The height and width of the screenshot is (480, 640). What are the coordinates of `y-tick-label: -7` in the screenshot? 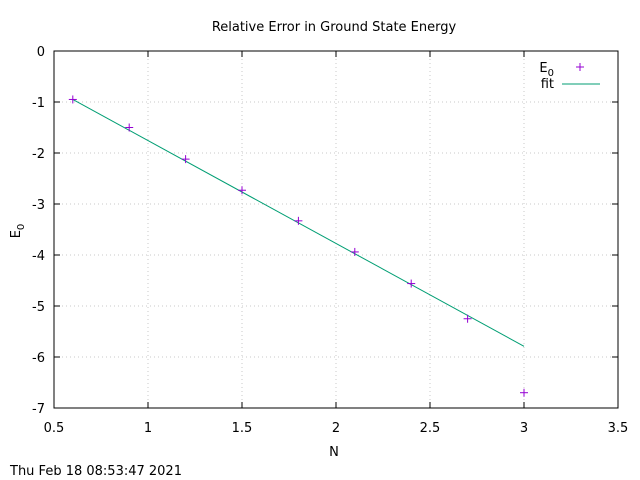 It's located at (38, 409).